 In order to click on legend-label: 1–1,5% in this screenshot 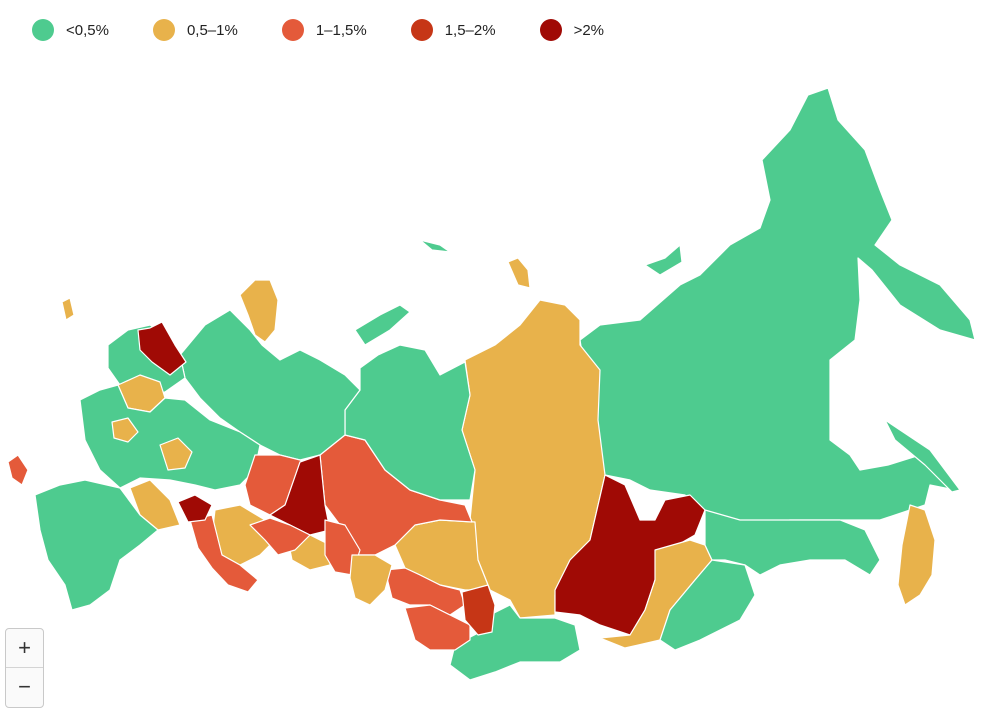, I will do `click(341, 30)`.